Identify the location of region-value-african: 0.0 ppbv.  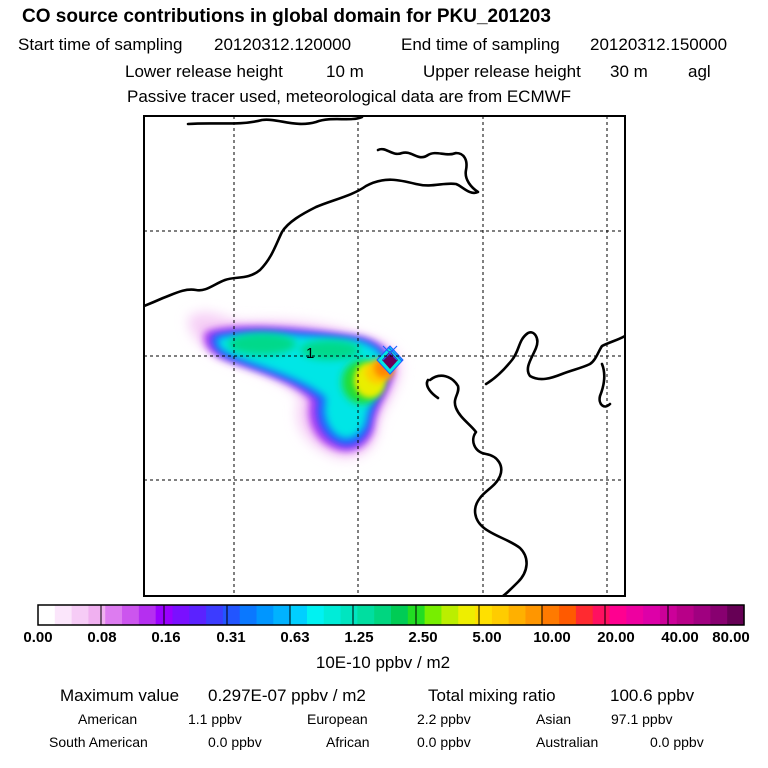
(444, 742).